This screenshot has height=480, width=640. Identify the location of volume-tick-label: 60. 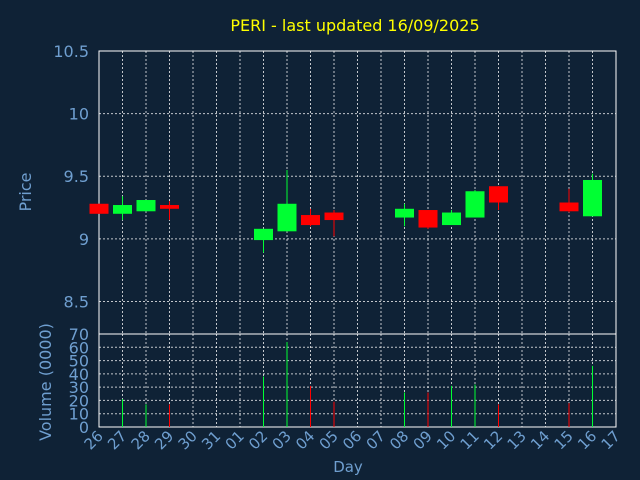
(79, 347).